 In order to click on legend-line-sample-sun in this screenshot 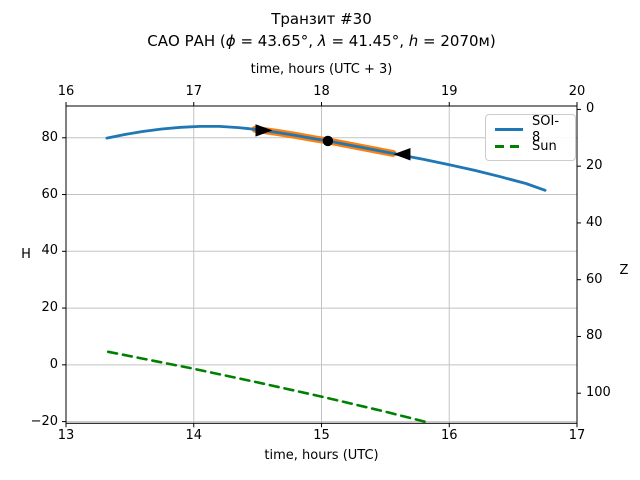, I will do `click(509, 146)`.